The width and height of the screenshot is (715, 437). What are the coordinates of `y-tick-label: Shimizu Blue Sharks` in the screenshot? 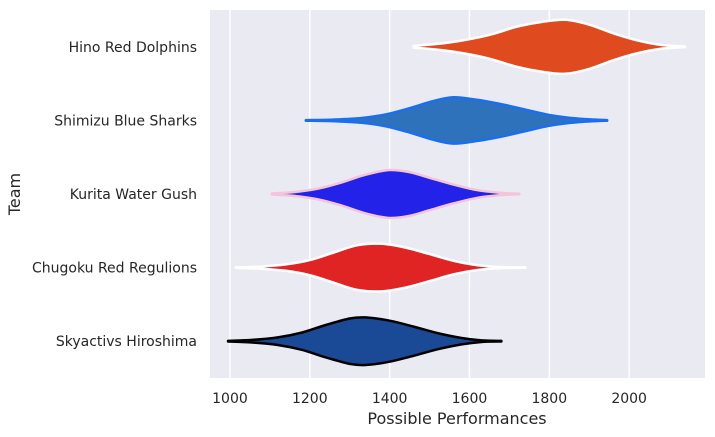 It's located at (125, 121).